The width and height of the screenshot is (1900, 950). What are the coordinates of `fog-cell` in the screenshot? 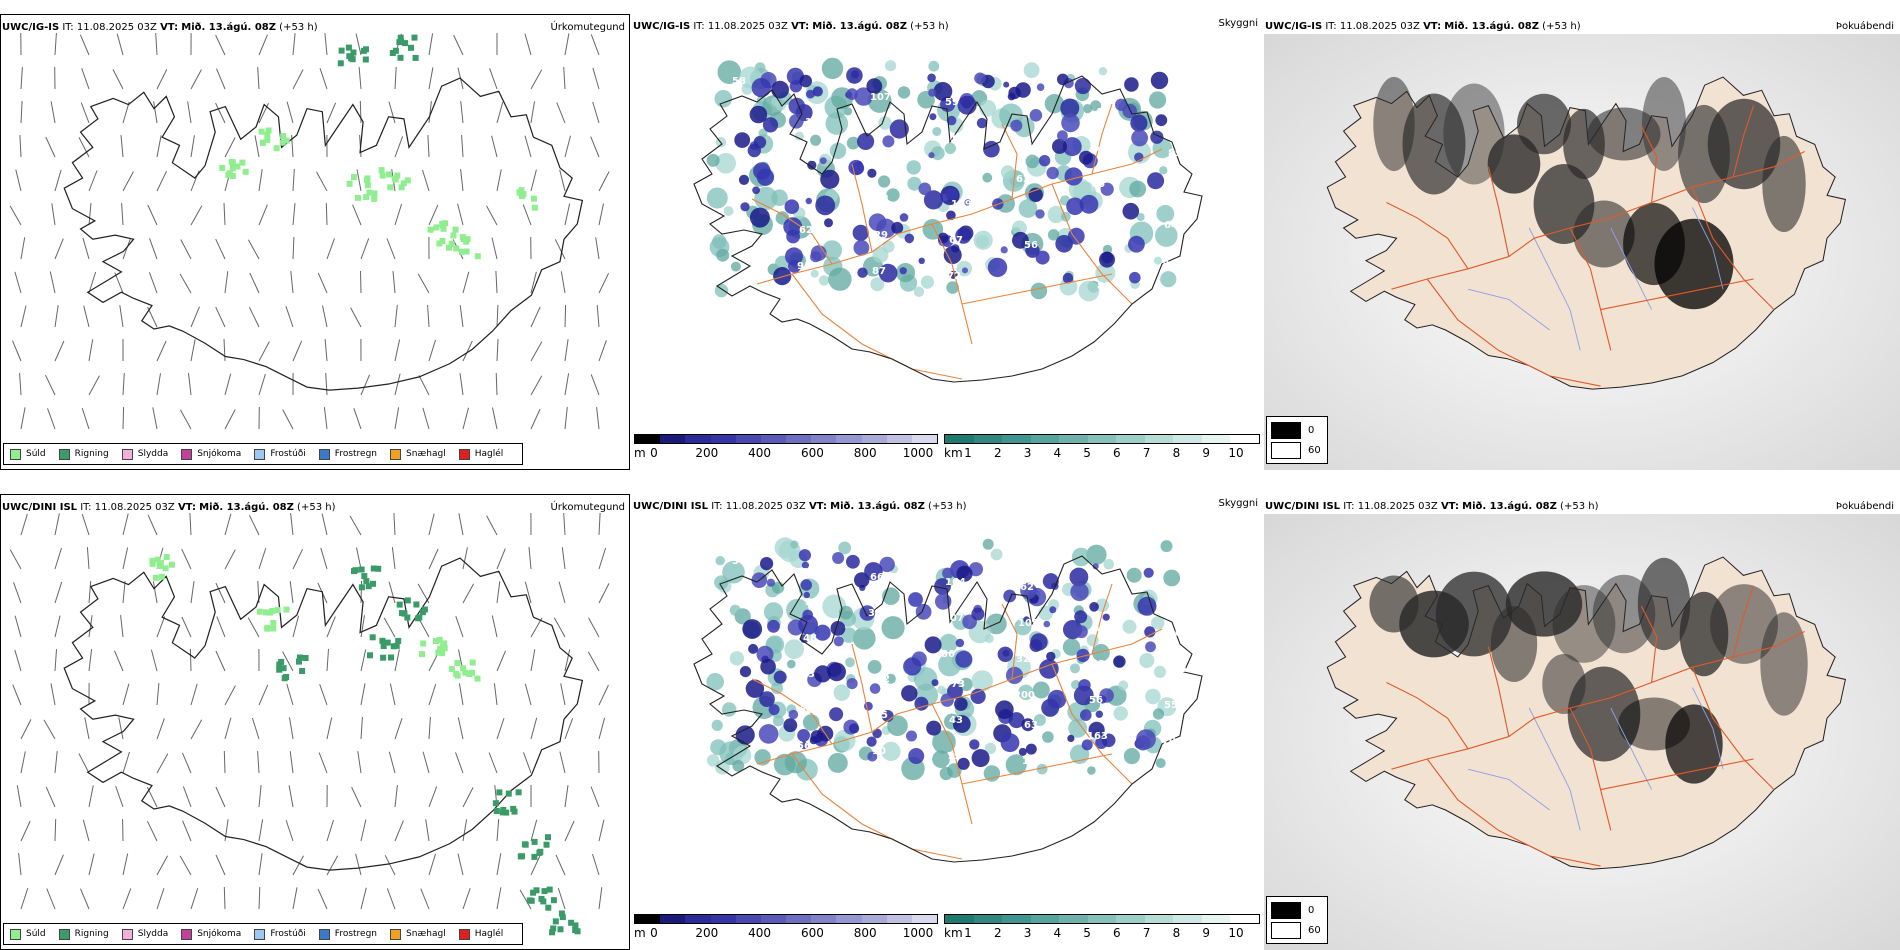 It's located at (1744, 144).